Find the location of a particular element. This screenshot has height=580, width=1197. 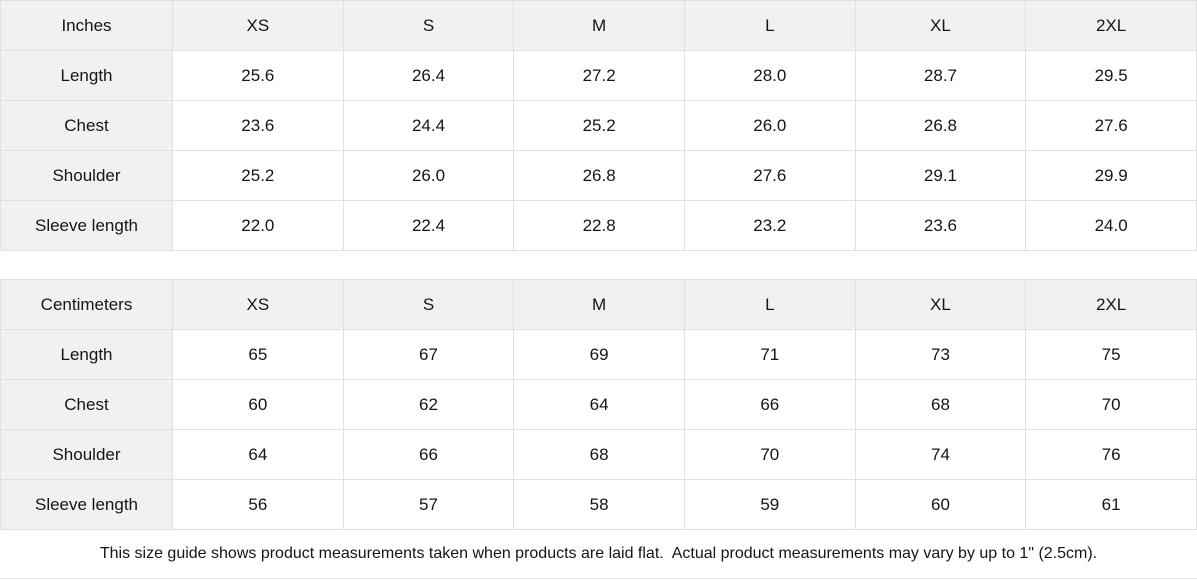

measurement-cell: 67 is located at coordinates (428, 354).